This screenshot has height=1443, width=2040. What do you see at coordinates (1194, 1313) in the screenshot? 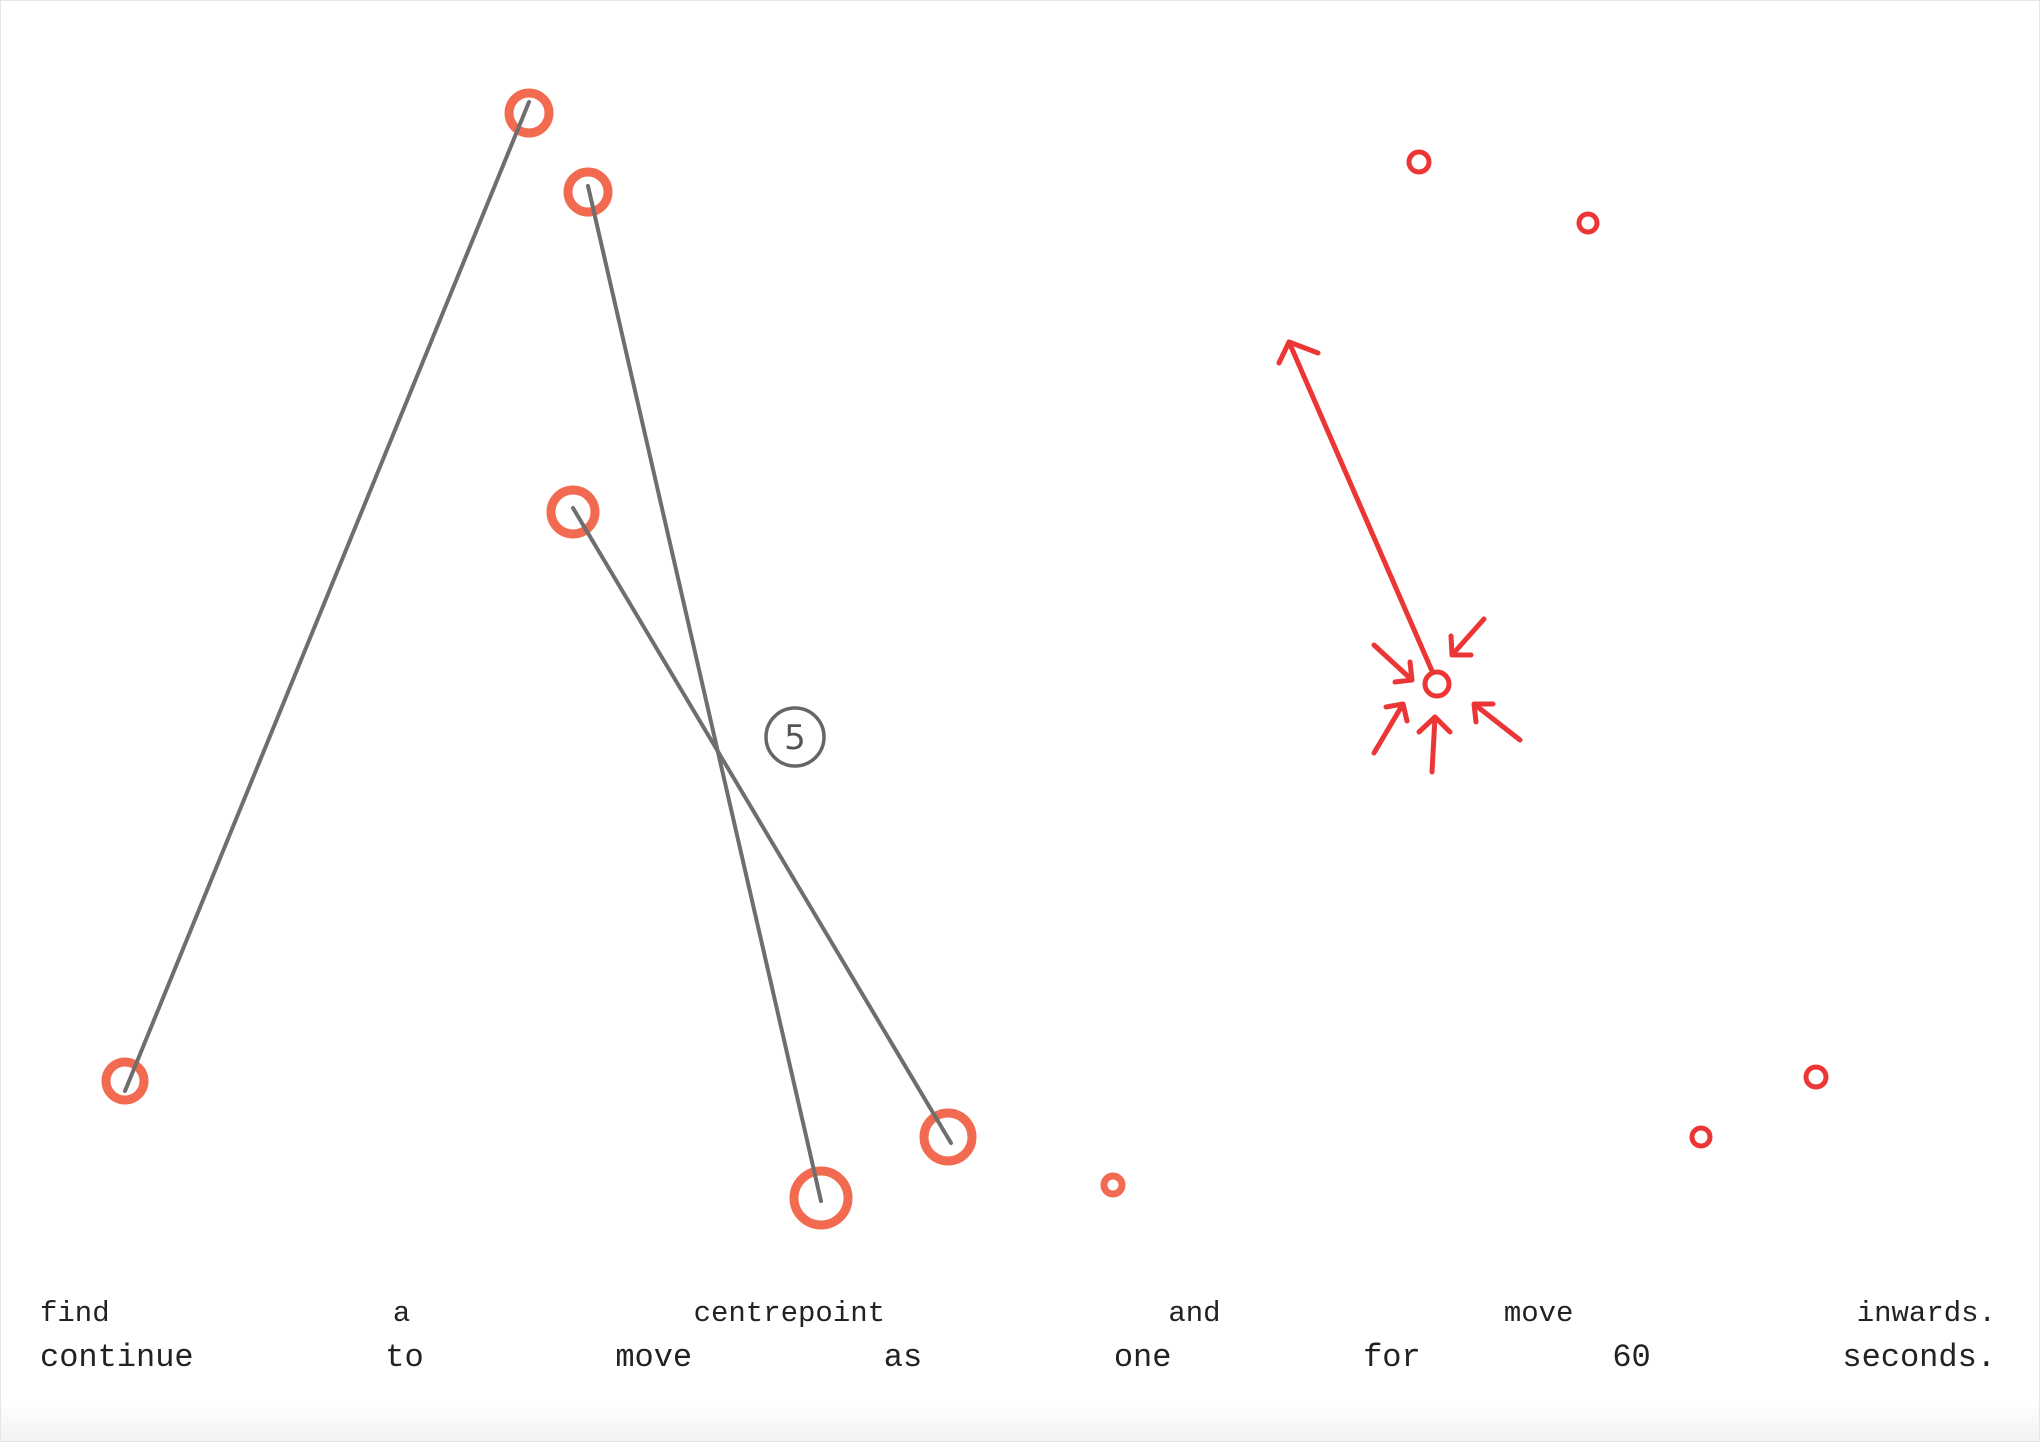
I see `word: and` at bounding box center [1194, 1313].